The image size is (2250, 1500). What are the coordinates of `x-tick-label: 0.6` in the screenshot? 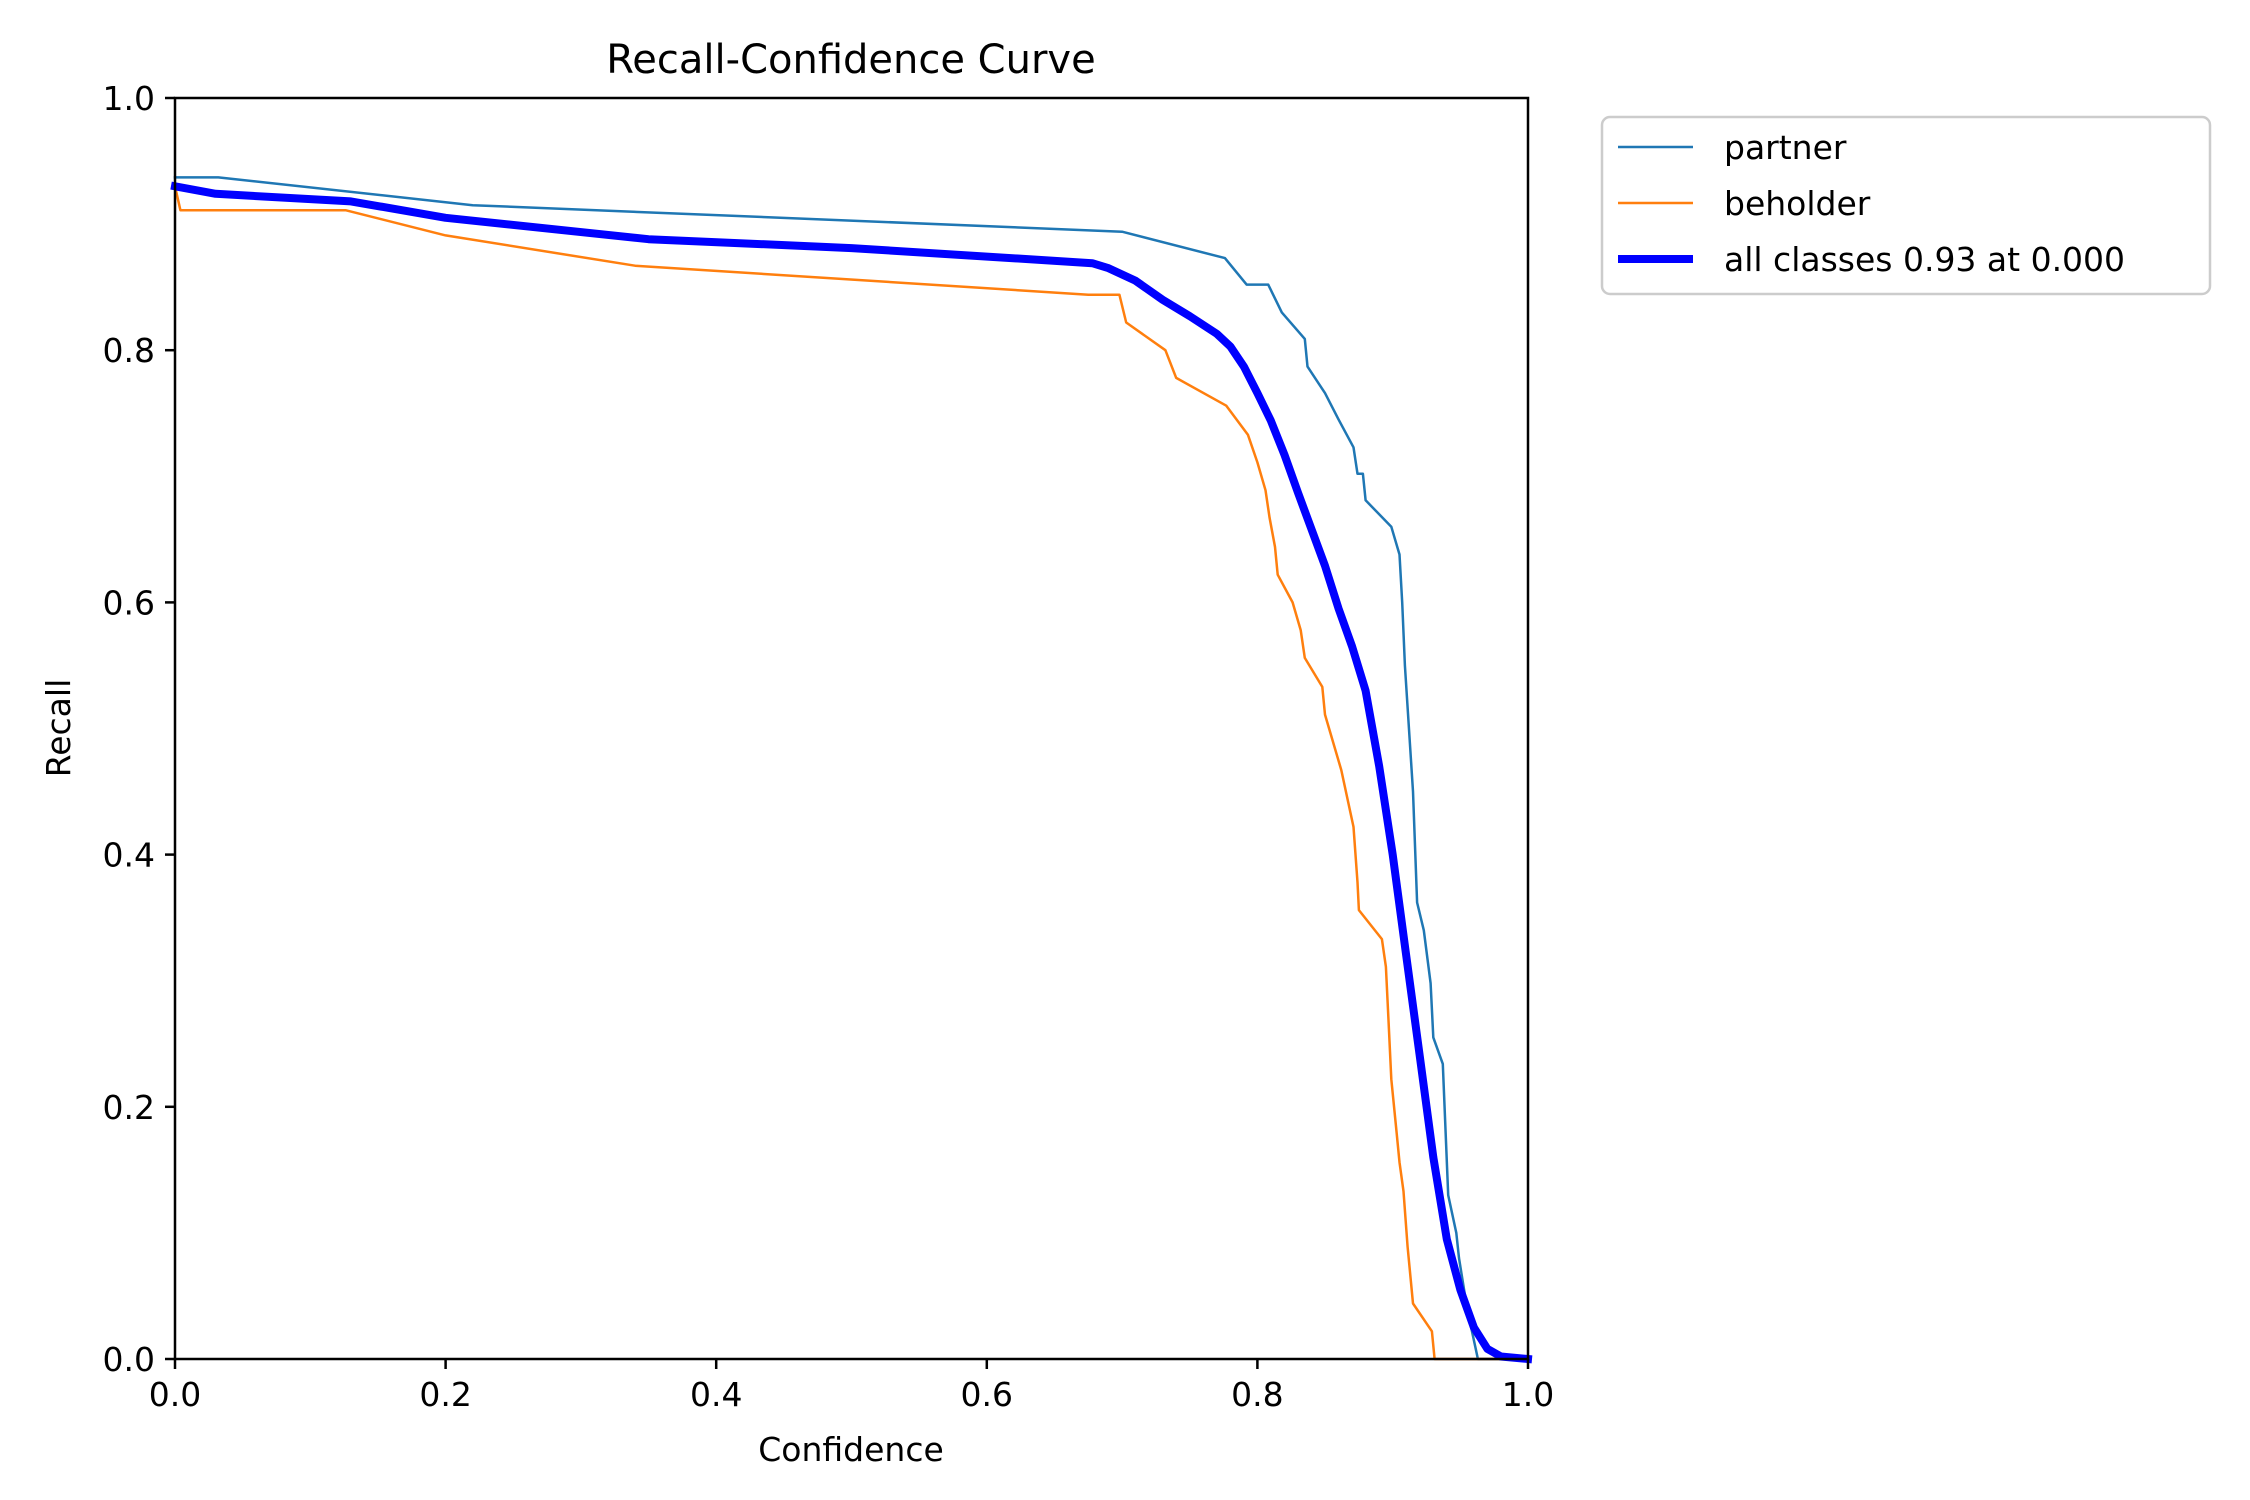 It's located at (987, 1394).